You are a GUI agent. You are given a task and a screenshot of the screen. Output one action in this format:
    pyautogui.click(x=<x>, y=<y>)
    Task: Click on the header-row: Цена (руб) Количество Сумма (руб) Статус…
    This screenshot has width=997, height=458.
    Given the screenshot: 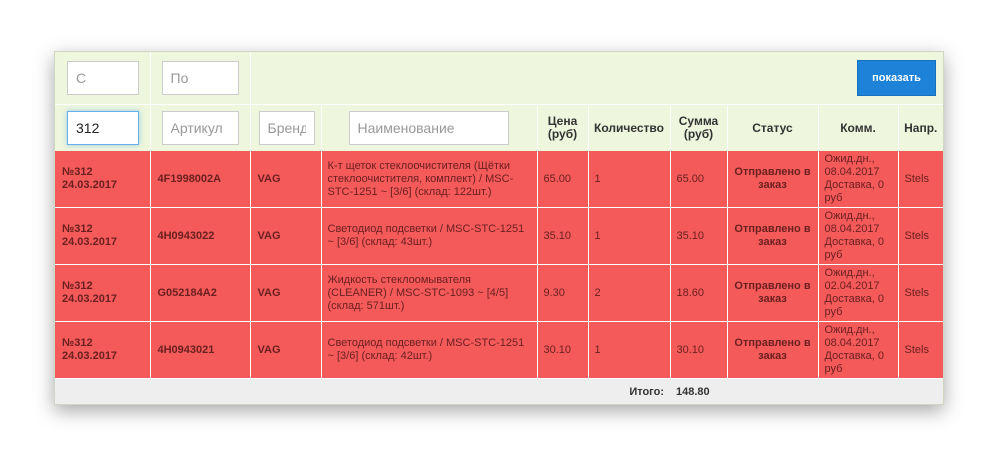 What is the action you would take?
    pyautogui.click(x=499, y=127)
    